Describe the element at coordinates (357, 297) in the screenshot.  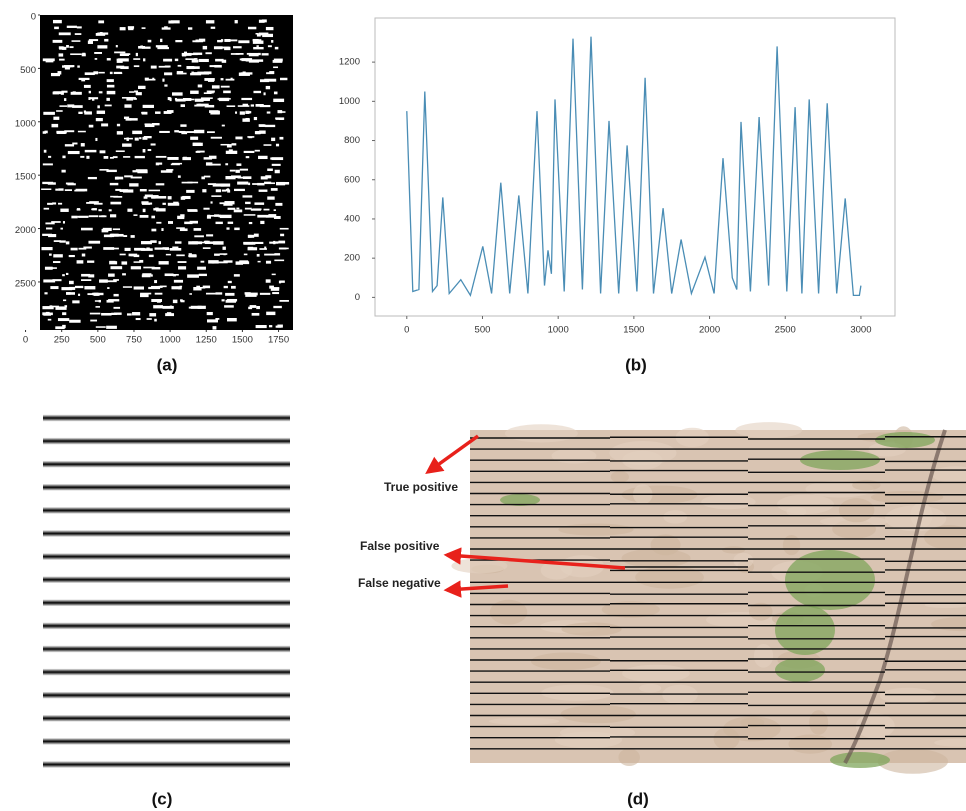
I see `y-tick-label: 0` at that location.